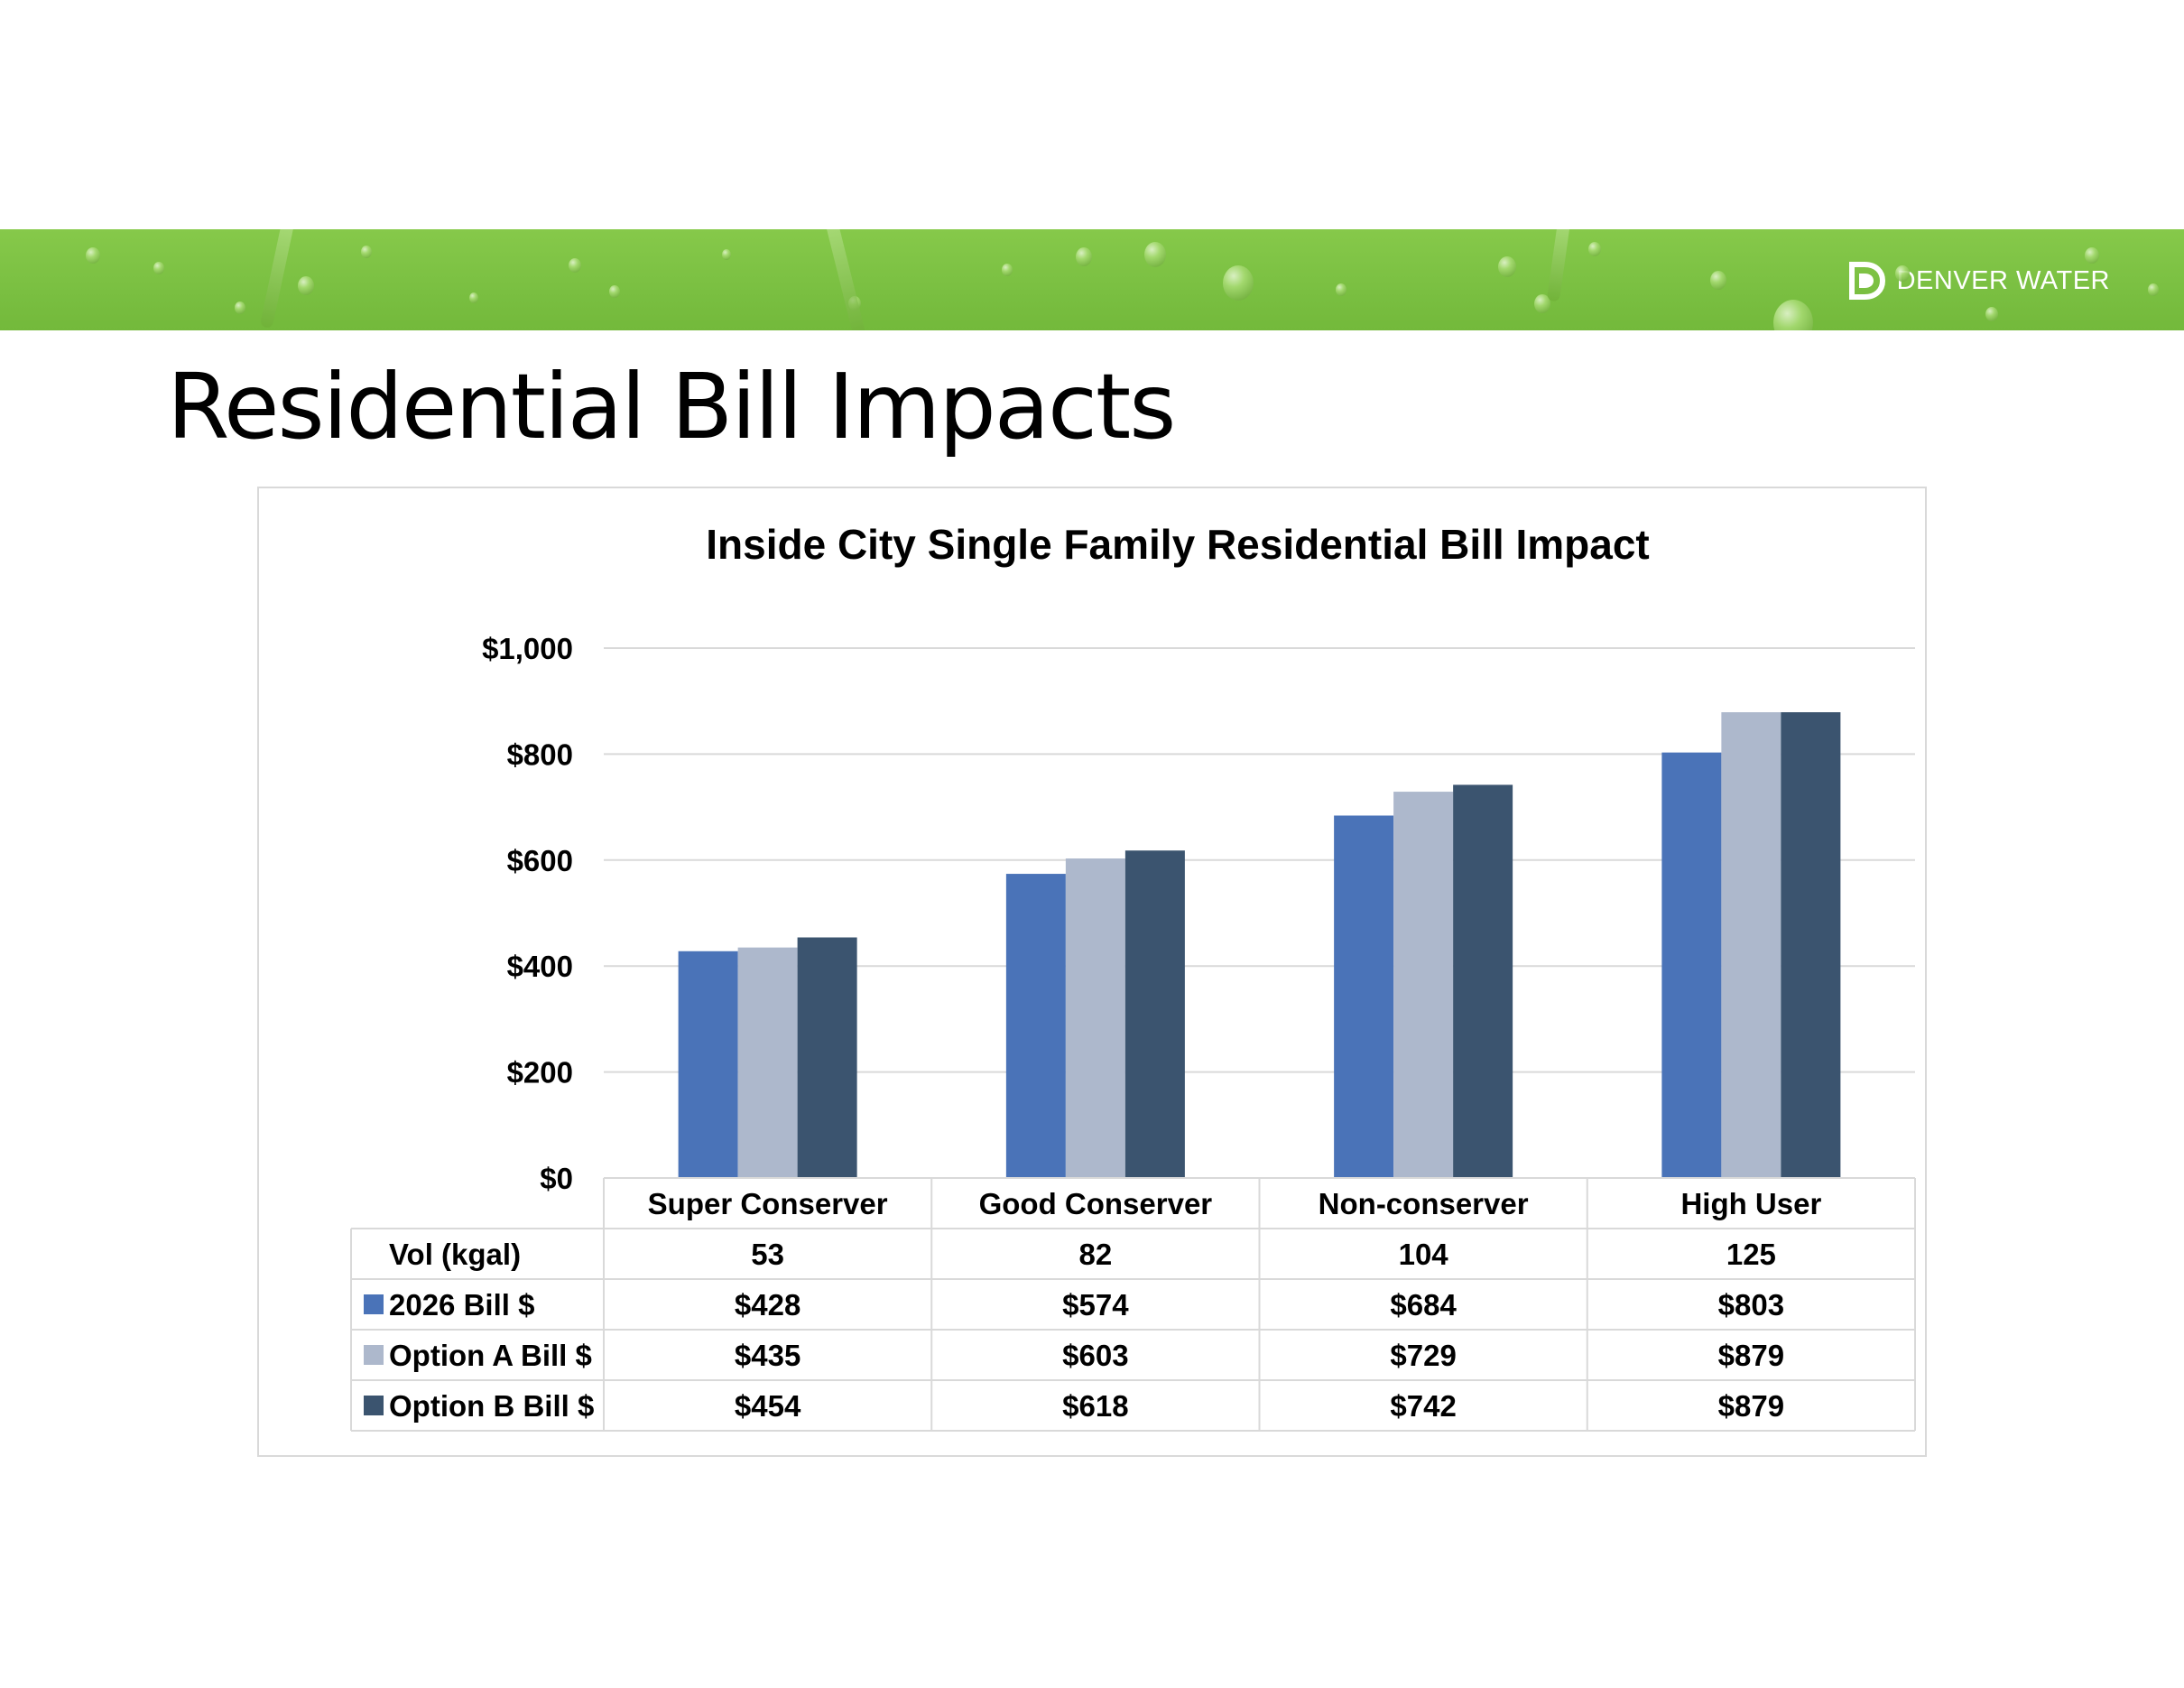 Image resolution: width=2184 pixels, height=1688 pixels. I want to click on denver-water-d-icon, so click(1866, 281).